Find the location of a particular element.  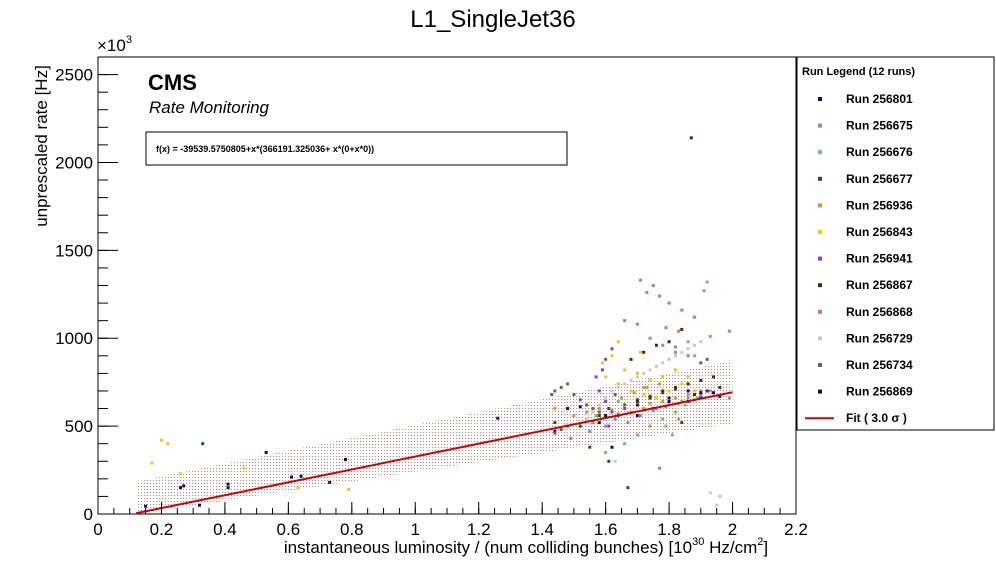

x-tick-label: 0.2 is located at coordinates (162, 529).